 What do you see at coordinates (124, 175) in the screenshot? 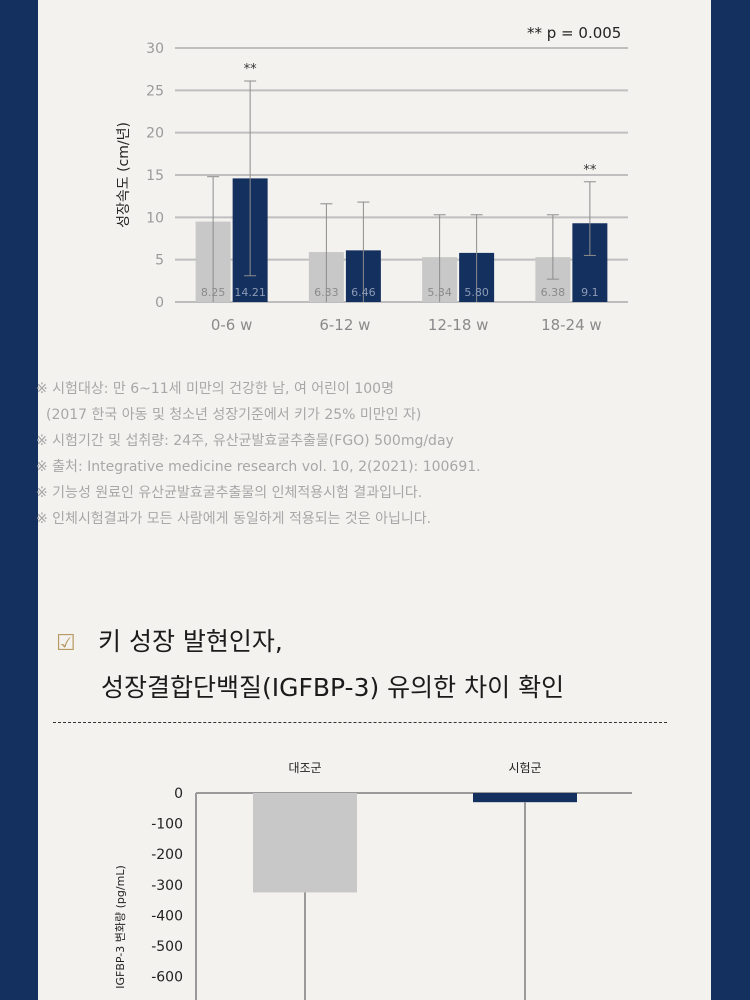
I see `y-axis-label: 성장속도 (cm/년)` at bounding box center [124, 175].